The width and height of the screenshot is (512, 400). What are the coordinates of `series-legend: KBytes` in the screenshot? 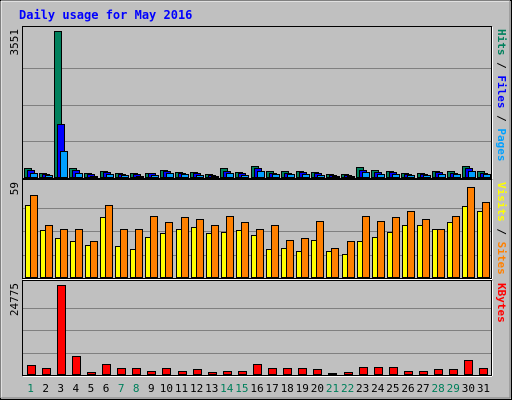 It's located at (501, 303).